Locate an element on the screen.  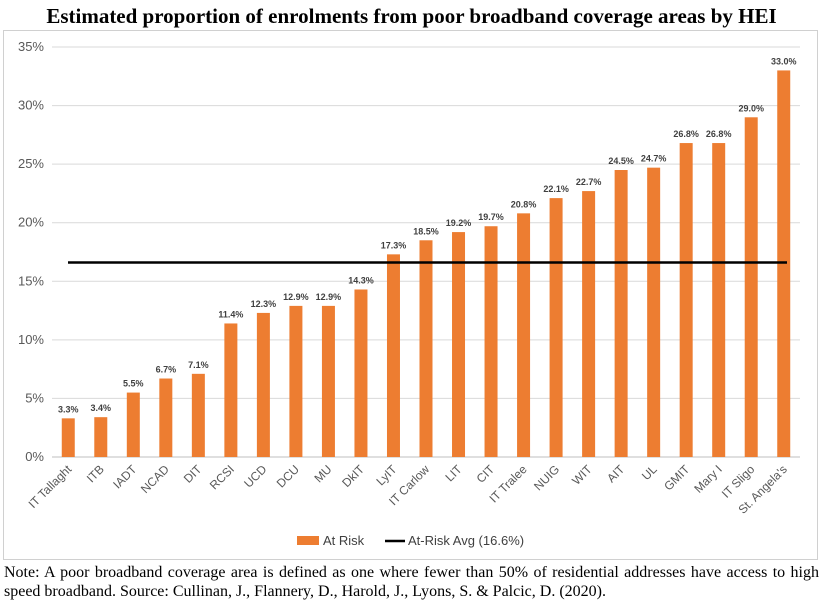
y-tick-label: 0% is located at coordinates (34, 456).